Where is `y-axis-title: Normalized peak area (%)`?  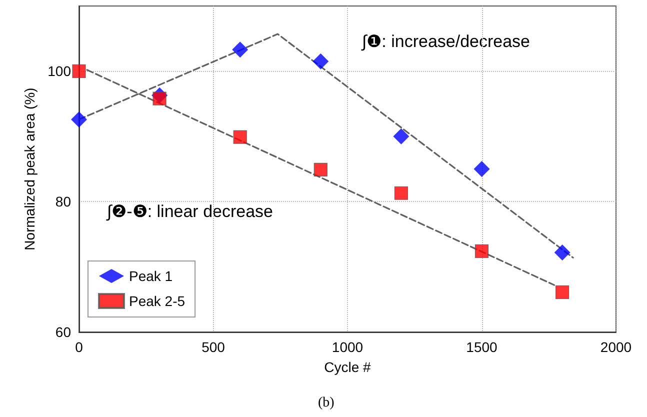
y-axis-title: Normalized peak area (%) is located at coordinates (30, 169).